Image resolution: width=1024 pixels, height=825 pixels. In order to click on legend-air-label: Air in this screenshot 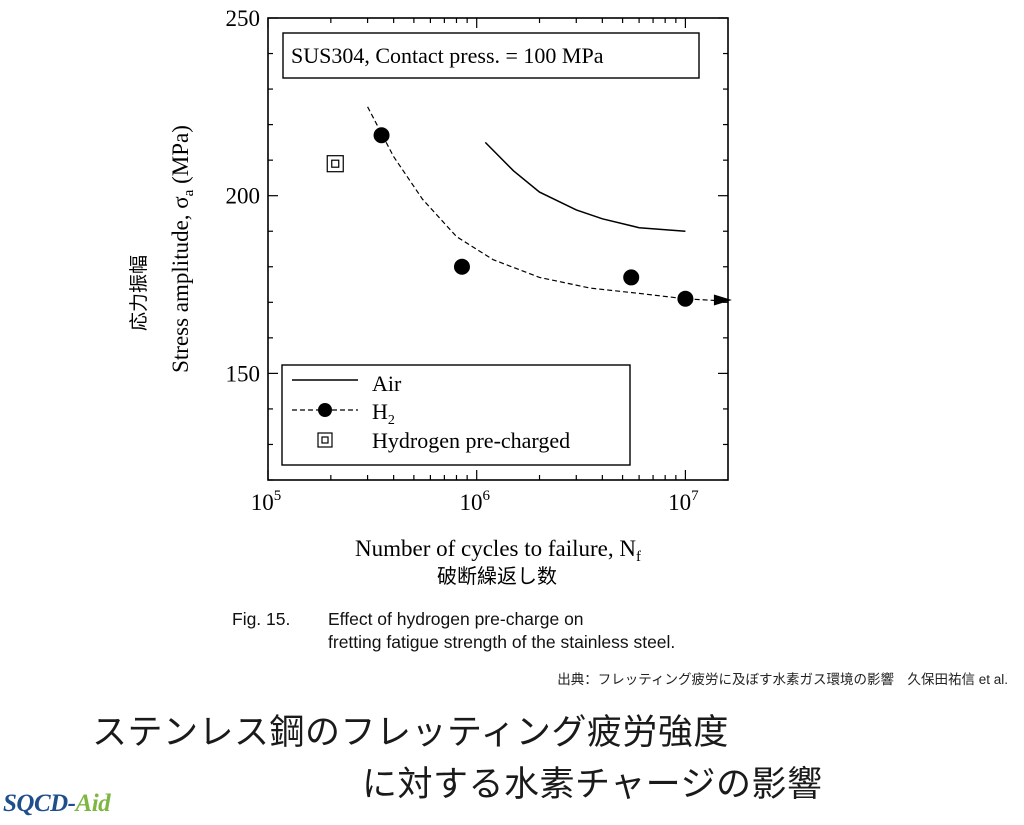, I will do `click(387, 383)`.